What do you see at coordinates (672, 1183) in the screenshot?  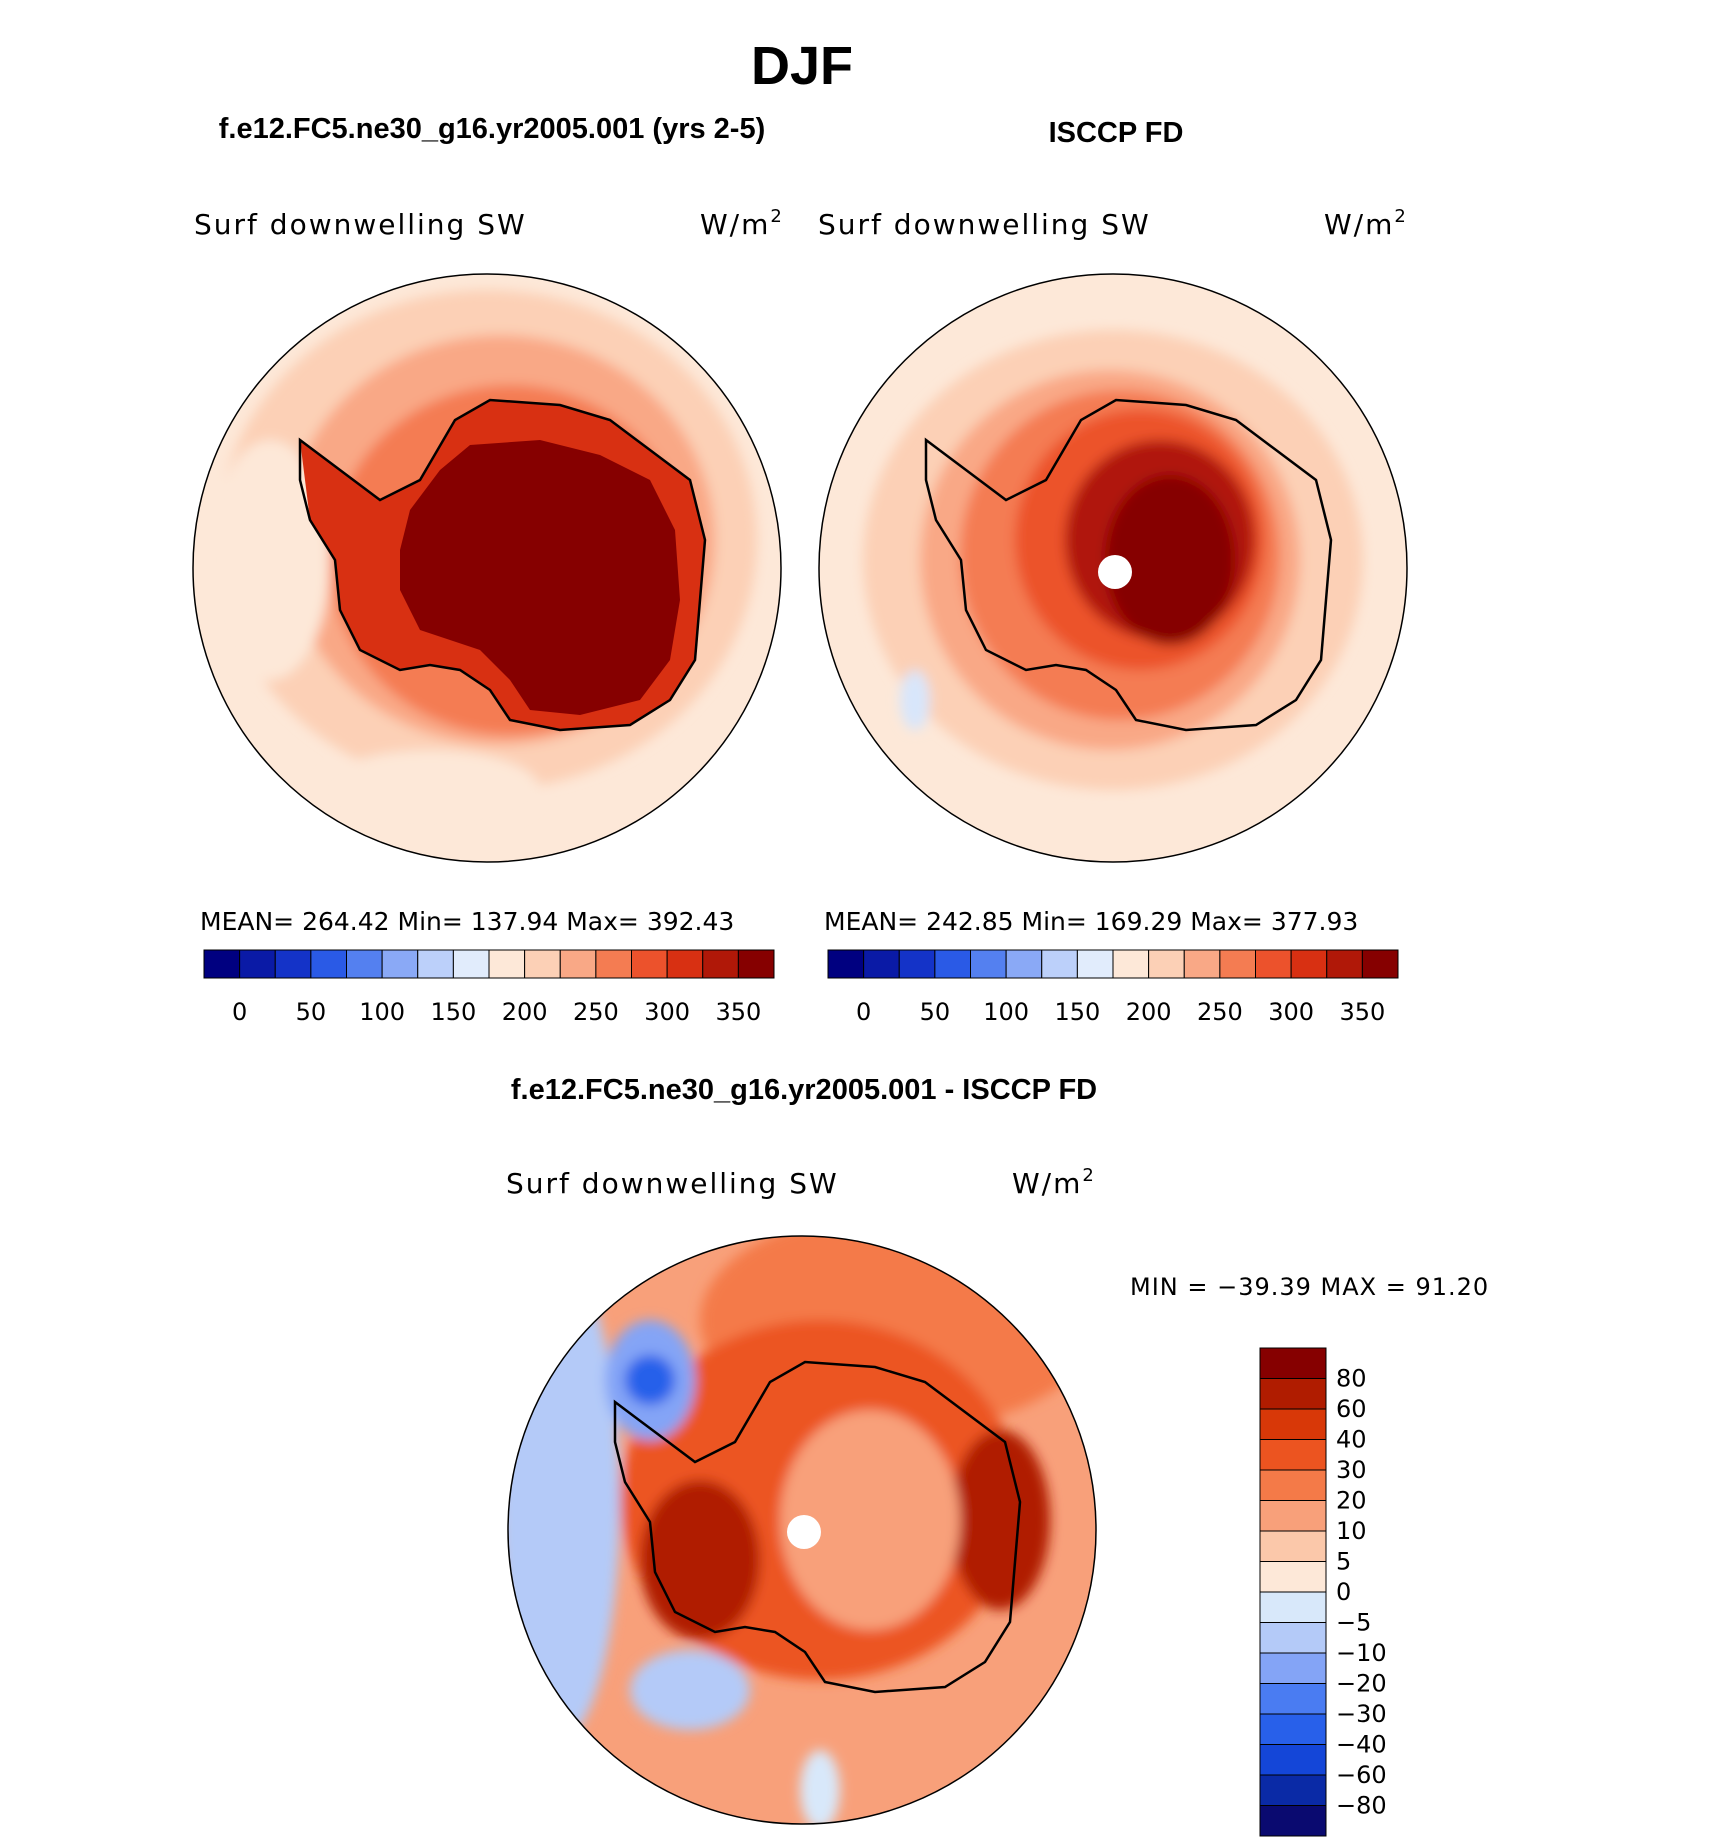 I see `panel-diff-variable-label: Surf downwelling SW` at bounding box center [672, 1183].